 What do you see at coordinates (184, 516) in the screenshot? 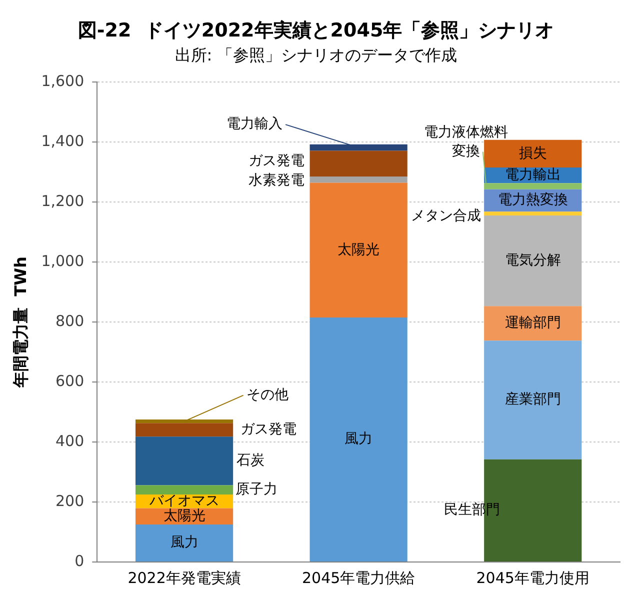
I see `series-label: 太陽光` at bounding box center [184, 516].